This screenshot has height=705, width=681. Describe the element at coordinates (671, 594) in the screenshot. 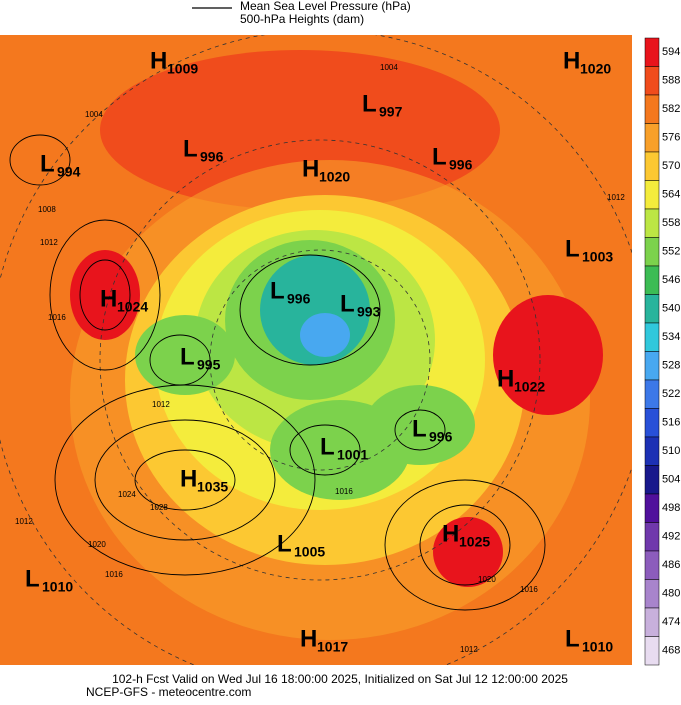

I see `colorbar-label: 480` at that location.